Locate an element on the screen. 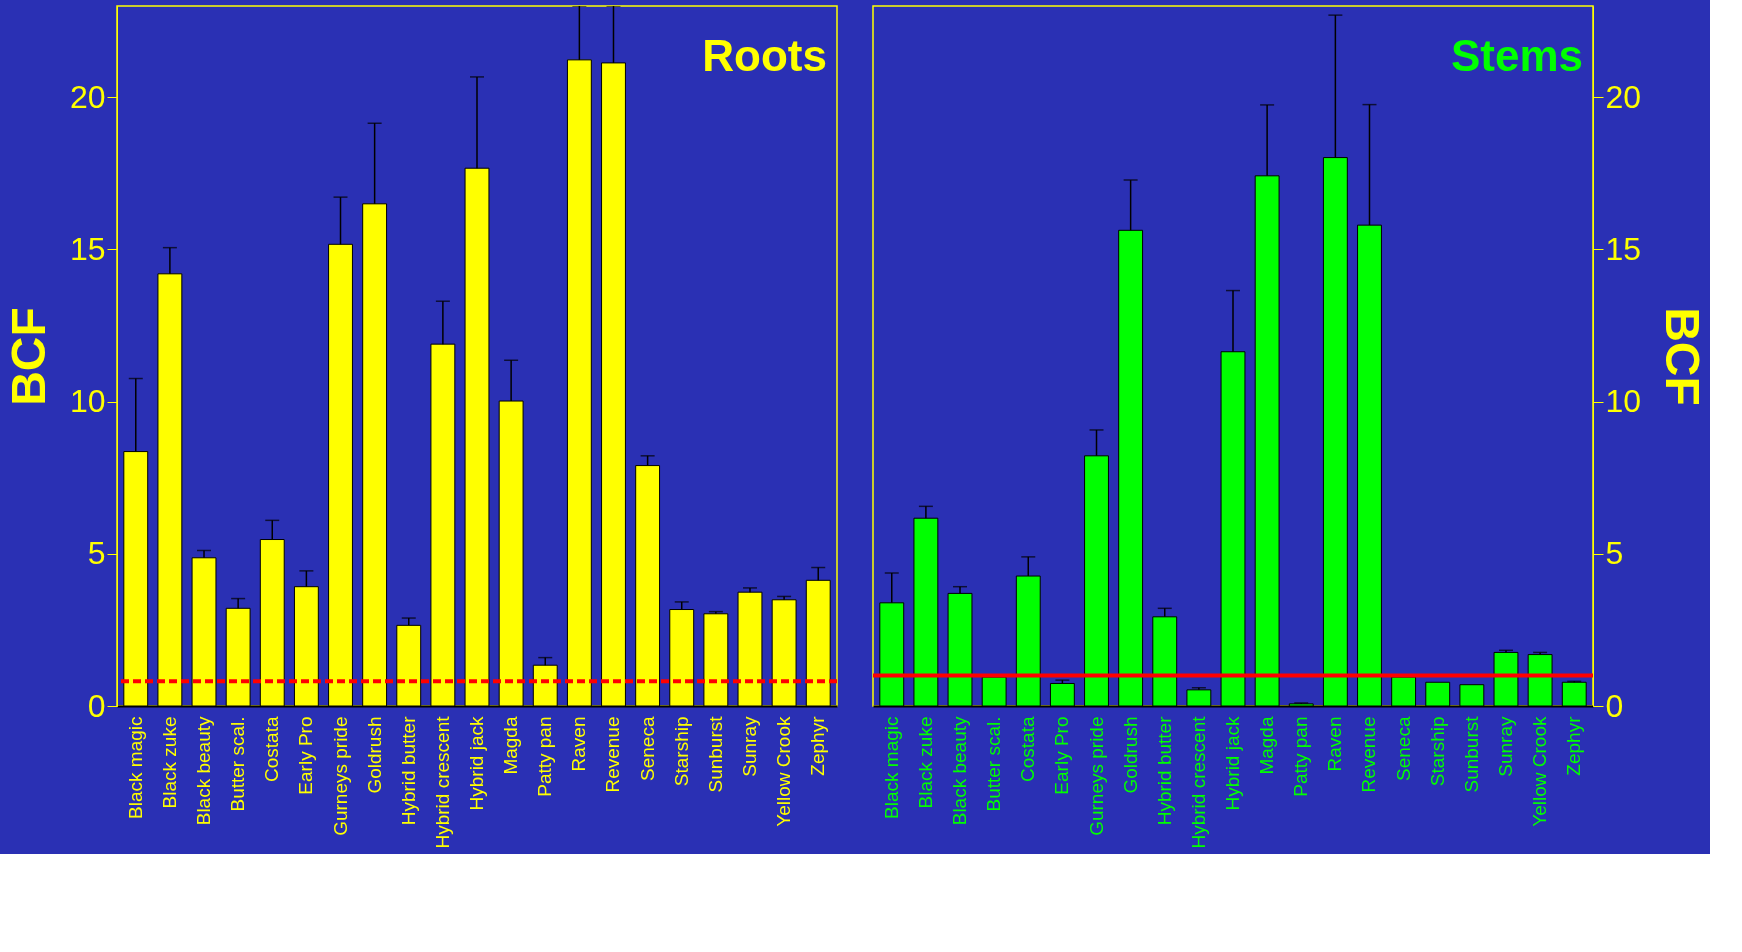 The width and height of the screenshot is (1742, 952). text: Roots is located at coordinates (764, 55).